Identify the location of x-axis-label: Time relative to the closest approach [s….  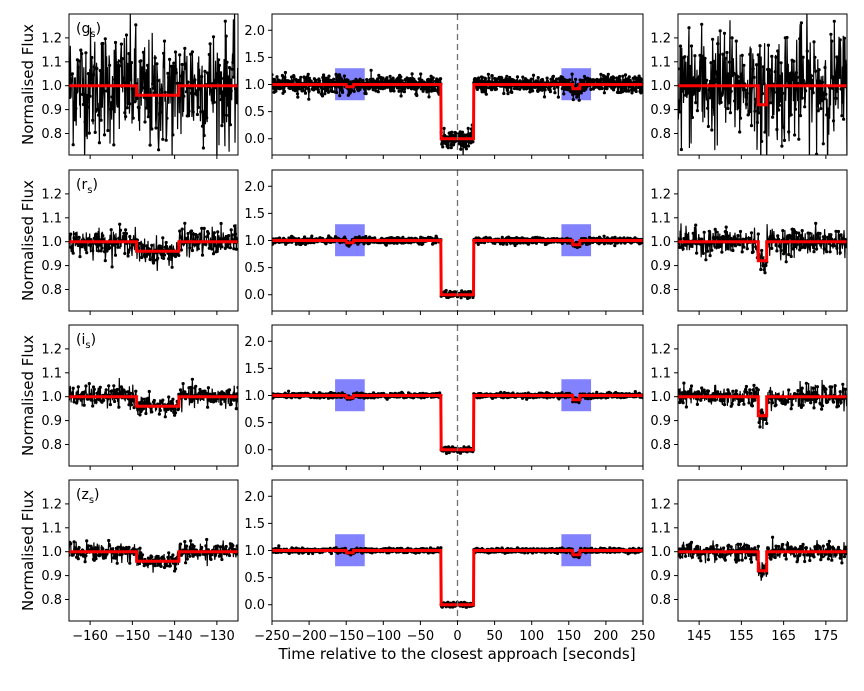
(456, 654).